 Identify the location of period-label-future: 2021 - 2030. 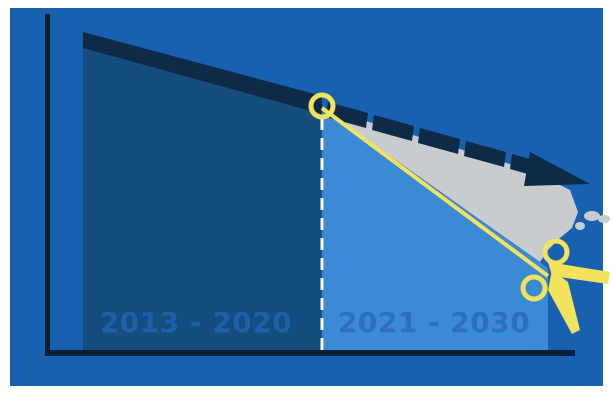
(434, 322).